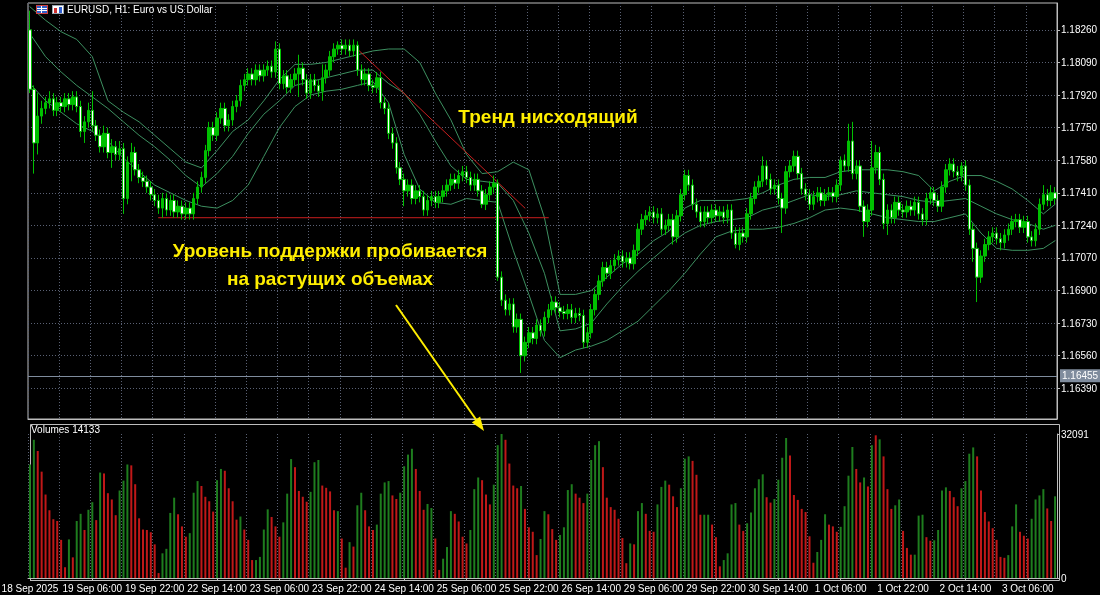 This screenshot has height=595, width=1100. Describe the element at coordinates (1079, 225) in the screenshot. I see `y-tick-label: 1.17240` at that location.